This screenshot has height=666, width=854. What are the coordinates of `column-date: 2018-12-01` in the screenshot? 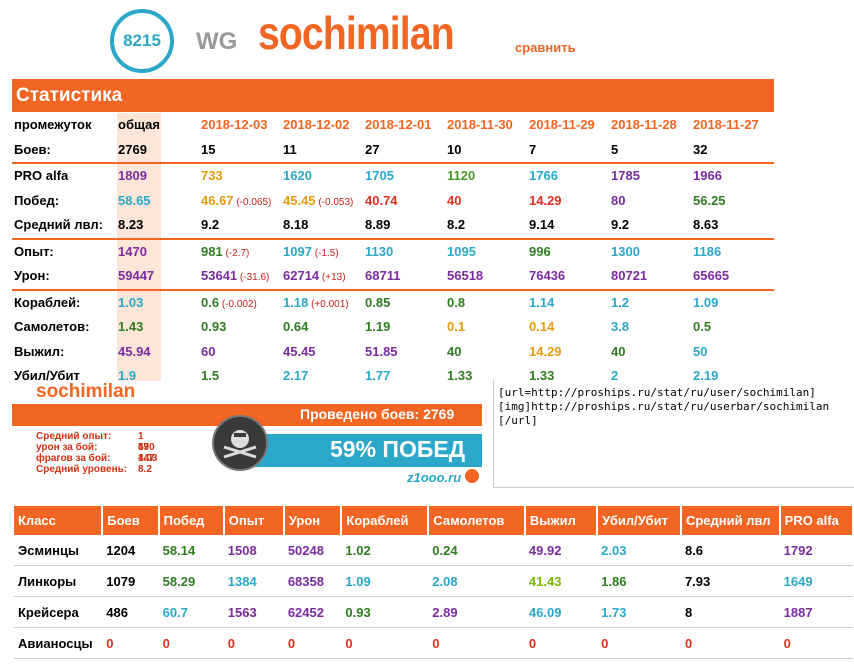 It's located at (398, 124).